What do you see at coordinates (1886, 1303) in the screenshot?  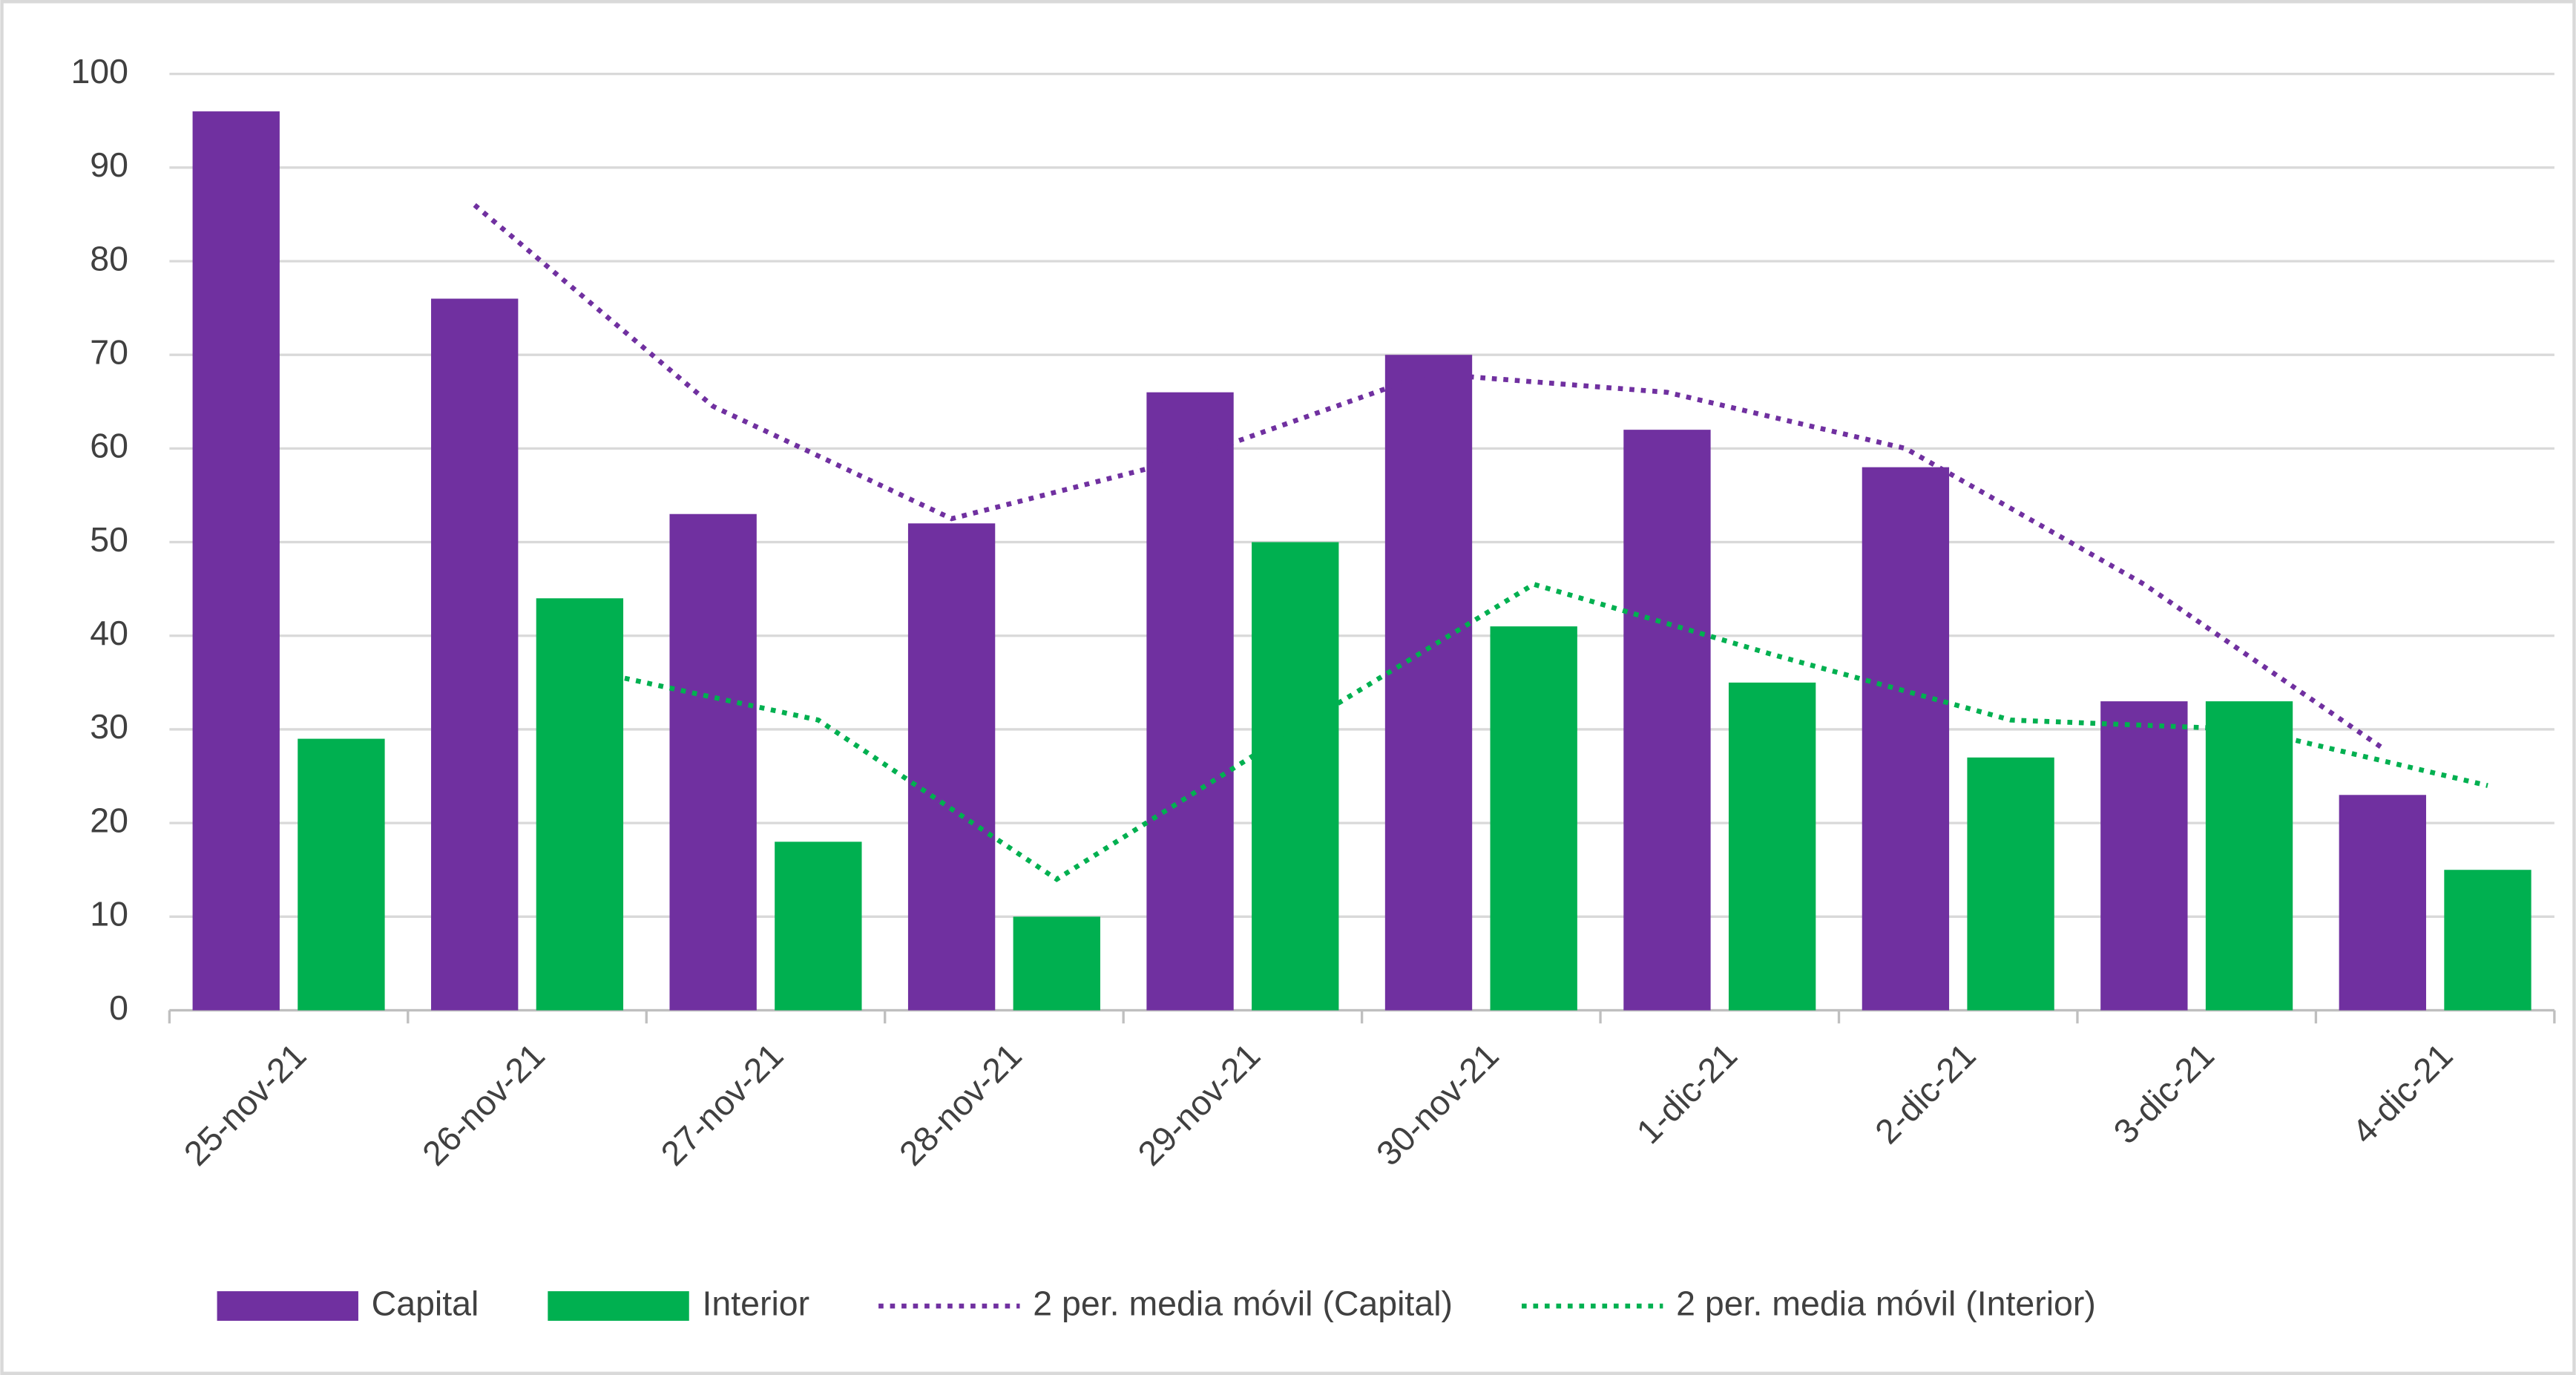 I see `legend-label: 2 per. media móvil (Interior)` at bounding box center [1886, 1303].